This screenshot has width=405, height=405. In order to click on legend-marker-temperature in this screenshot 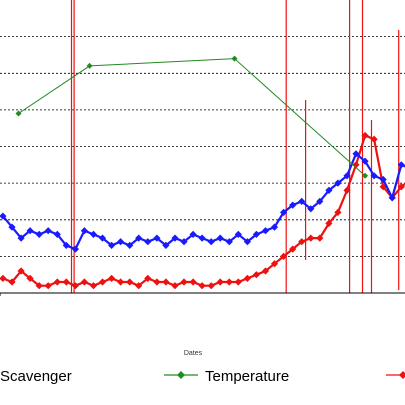, I will do `click(181, 375)`.